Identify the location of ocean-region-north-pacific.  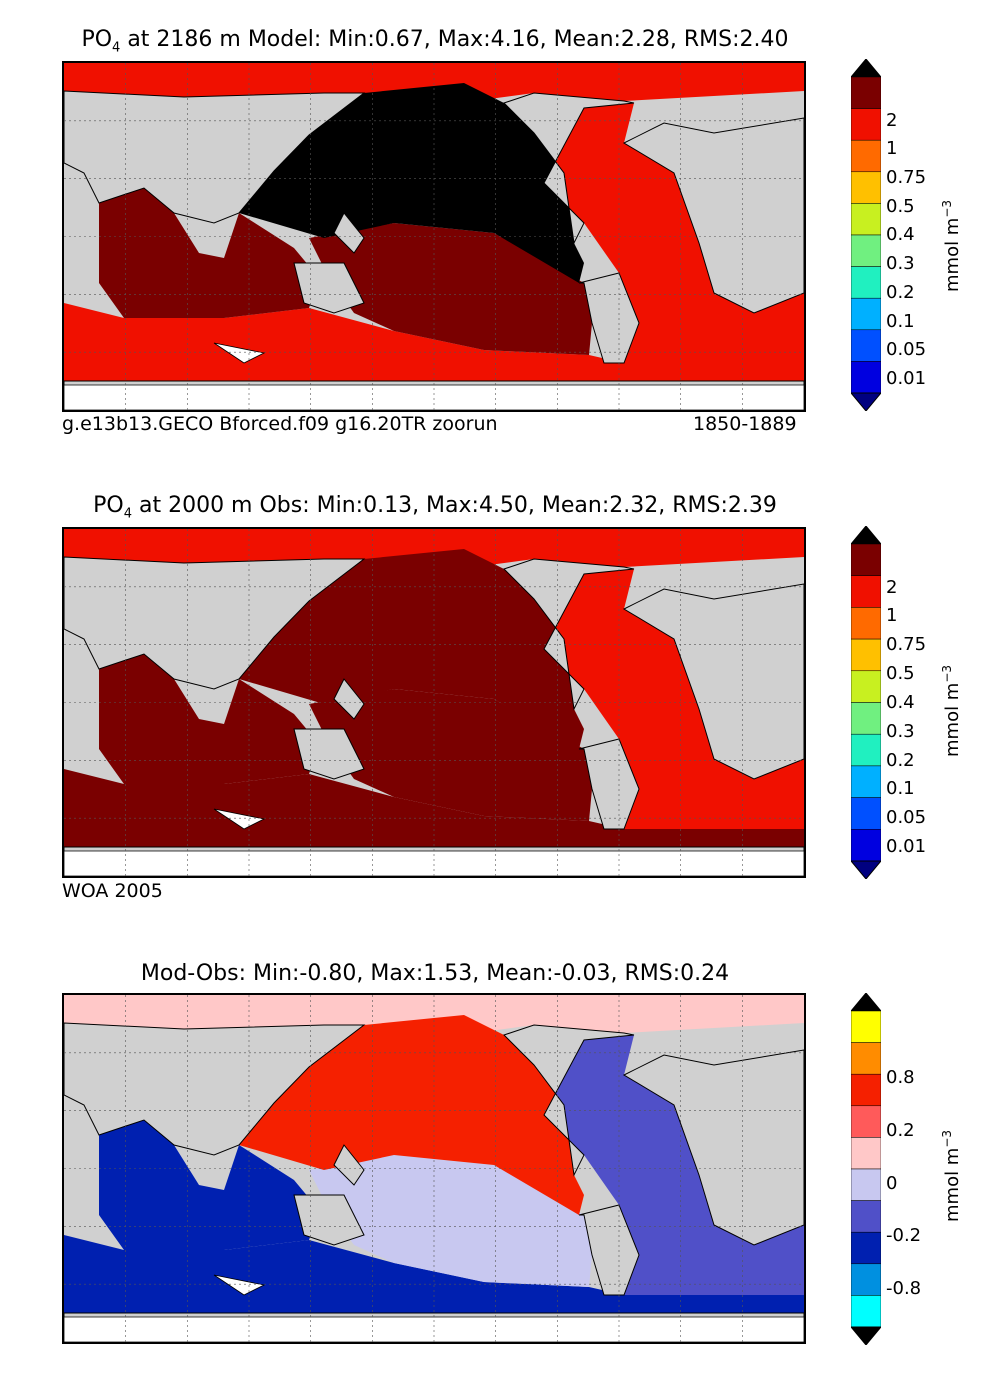
(411, 649).